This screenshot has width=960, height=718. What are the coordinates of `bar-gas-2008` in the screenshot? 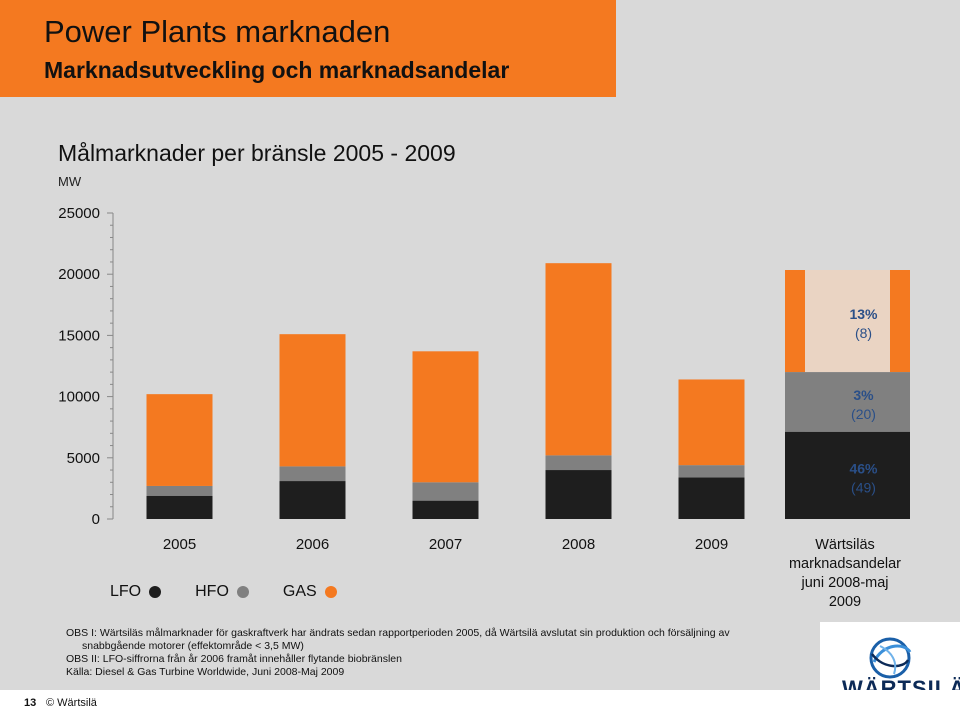 It's located at (578, 359).